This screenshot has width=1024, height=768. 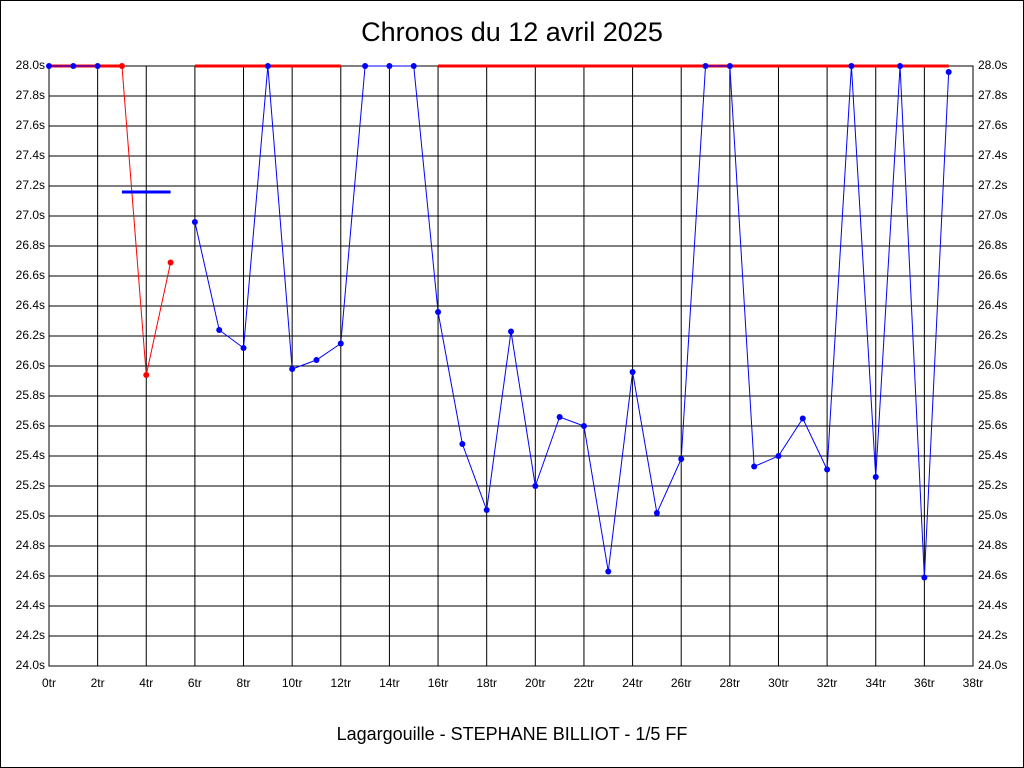 What do you see at coordinates (30, 305) in the screenshot?
I see `y-tick-label: 26.4s` at bounding box center [30, 305].